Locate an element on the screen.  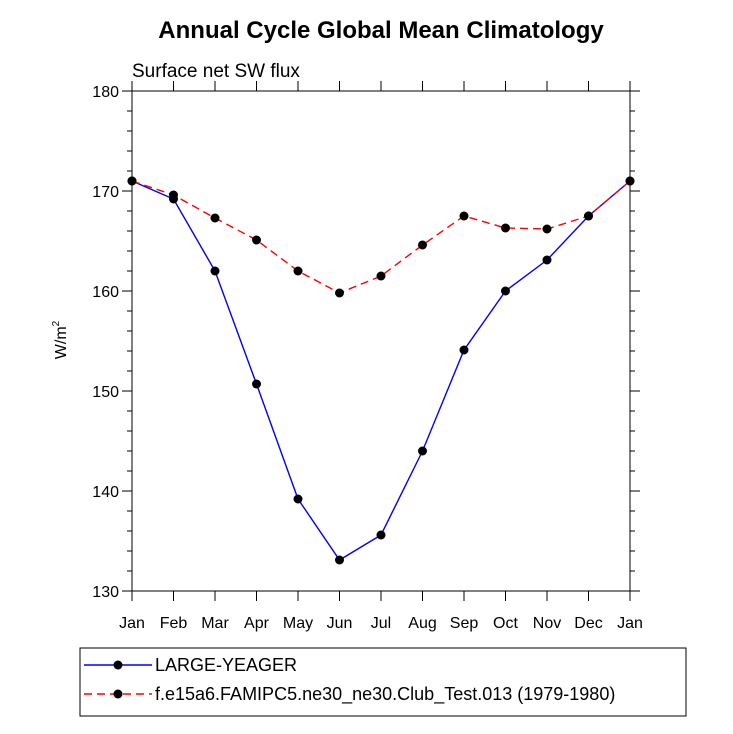
x-tick-label: Jul is located at coordinates (381, 623).